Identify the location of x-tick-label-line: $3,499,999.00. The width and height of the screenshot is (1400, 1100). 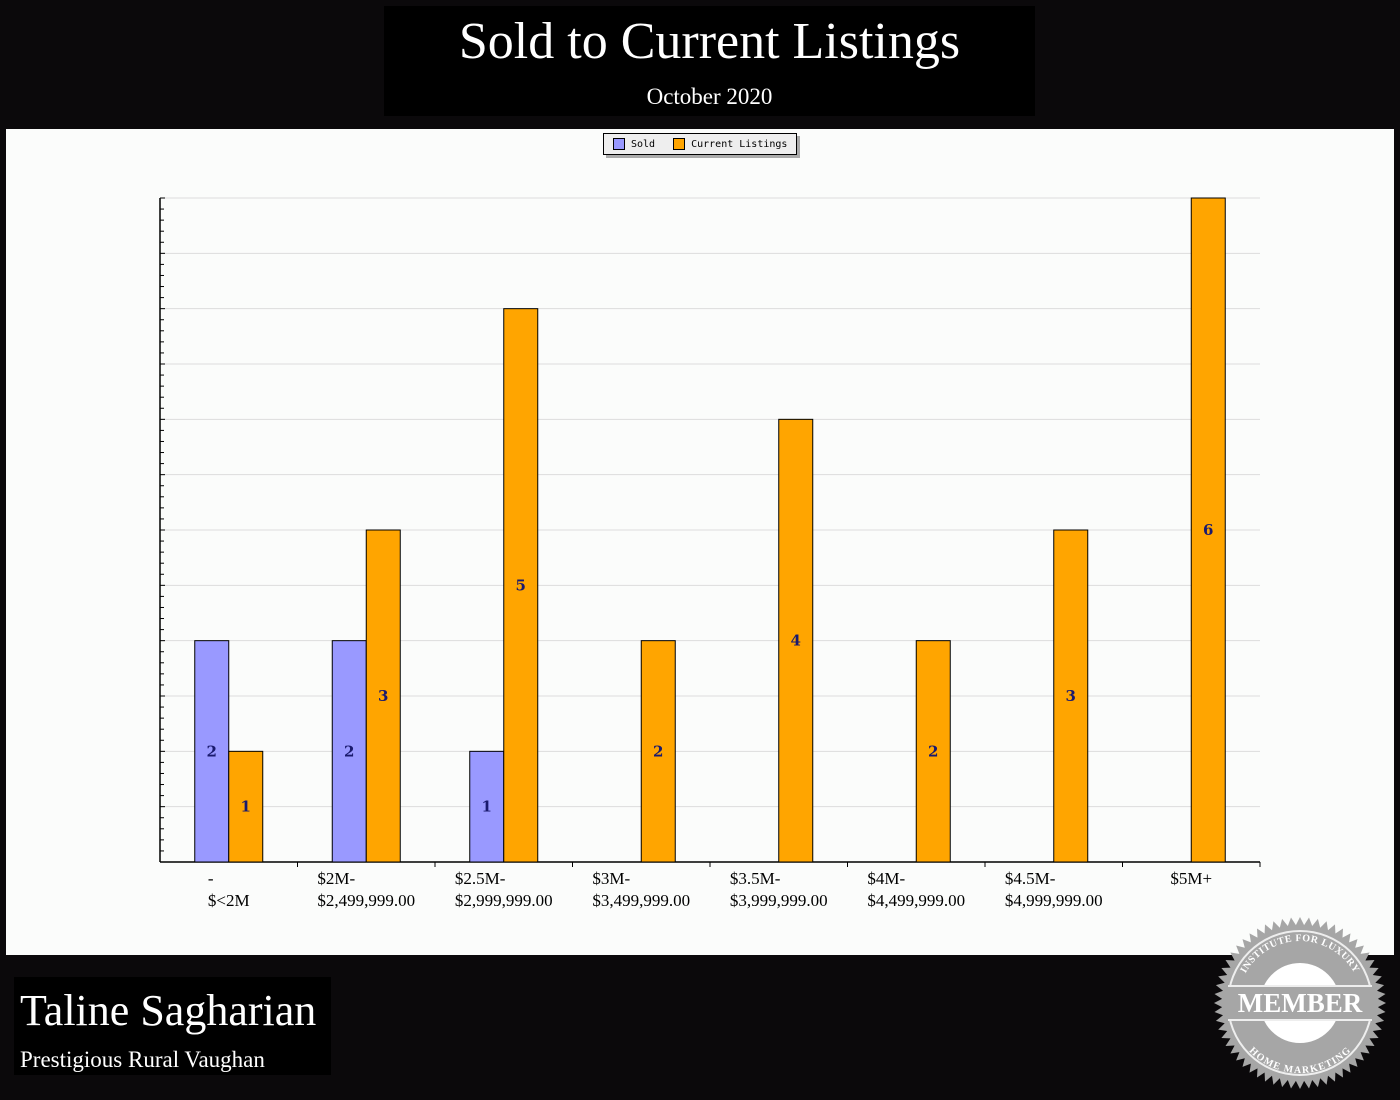
(641, 900).